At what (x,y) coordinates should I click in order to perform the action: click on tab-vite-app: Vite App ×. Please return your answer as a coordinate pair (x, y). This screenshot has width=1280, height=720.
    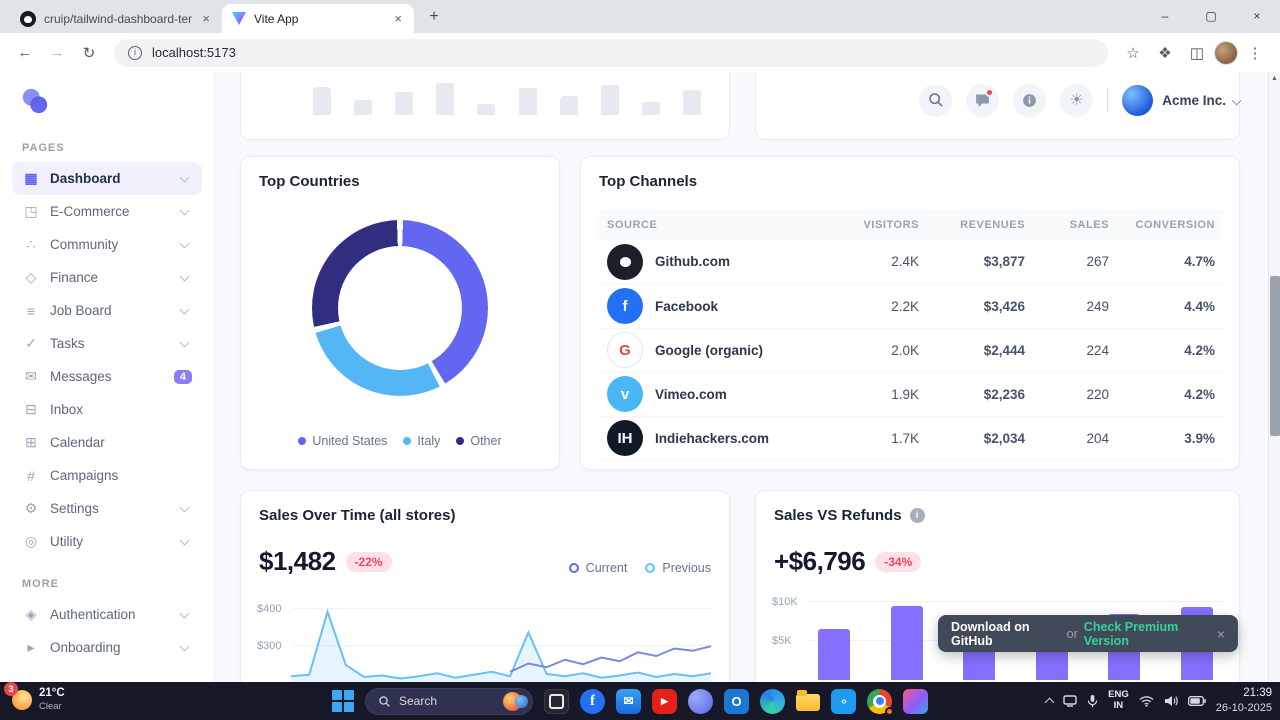
    Looking at the image, I should click on (318, 18).